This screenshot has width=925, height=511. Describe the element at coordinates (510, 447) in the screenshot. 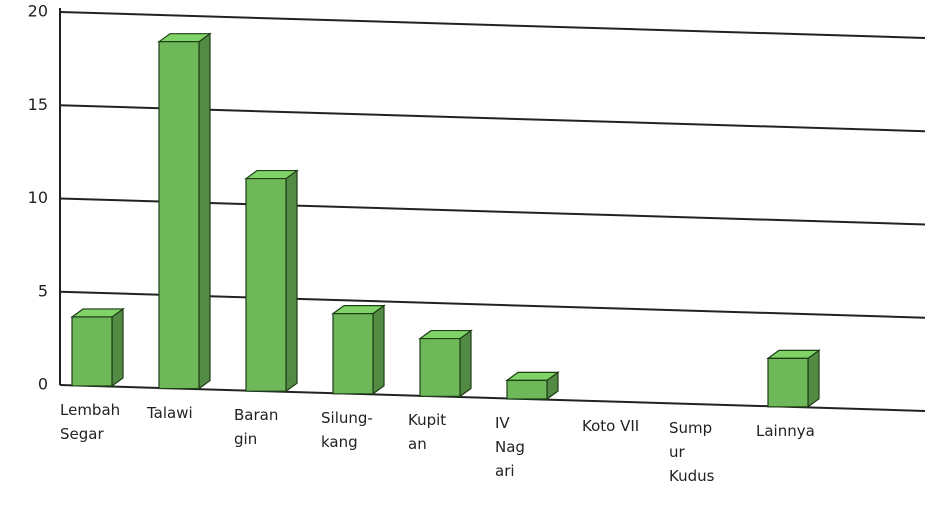

I see `x-tick-label: IV Nag ari` at that location.